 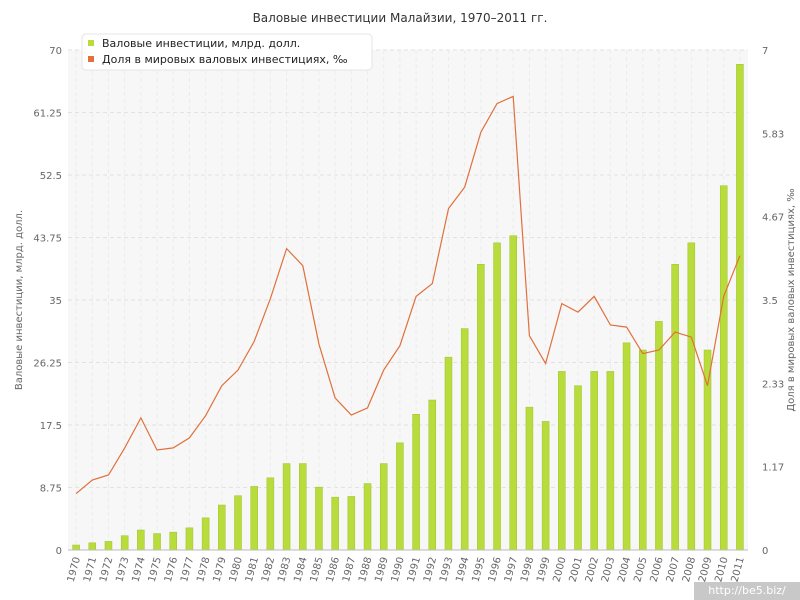 What do you see at coordinates (721, 569) in the screenshot?
I see `x-tick-label: 2010` at bounding box center [721, 569].